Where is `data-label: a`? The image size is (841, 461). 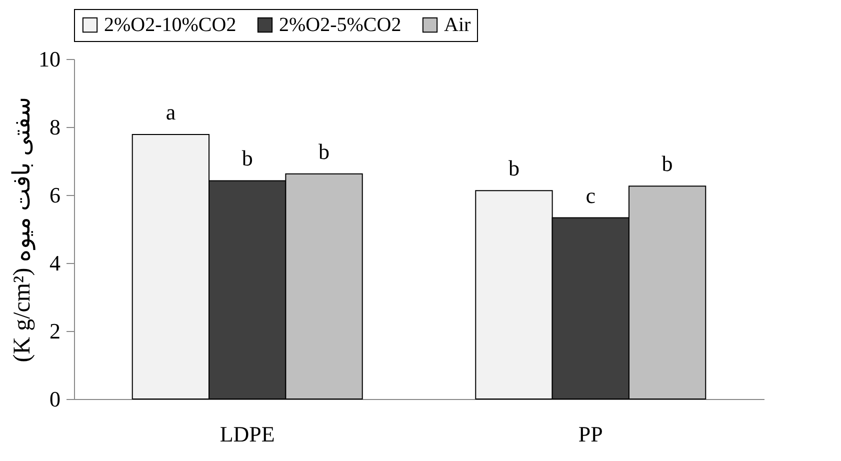 data-label: a is located at coordinates (171, 111).